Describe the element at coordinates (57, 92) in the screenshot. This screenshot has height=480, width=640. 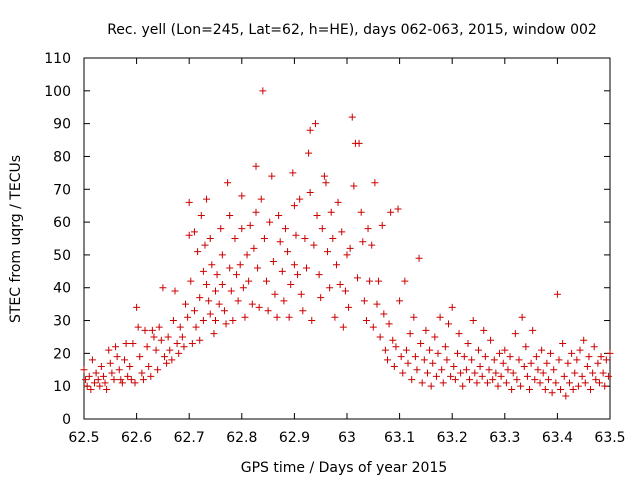
I see `y-tick-label: 100` at that location.